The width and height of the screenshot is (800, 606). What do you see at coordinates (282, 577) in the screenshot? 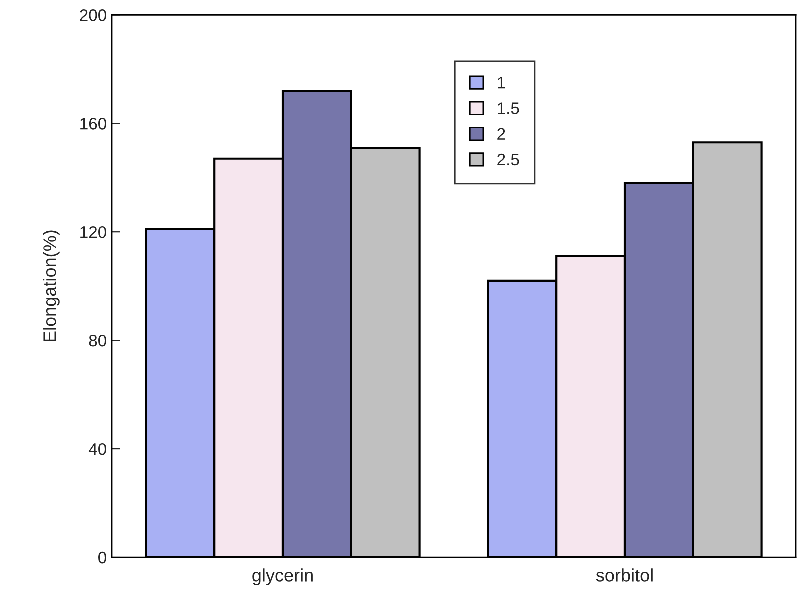
I see `x-tick-label: glycerin` at bounding box center [282, 577].